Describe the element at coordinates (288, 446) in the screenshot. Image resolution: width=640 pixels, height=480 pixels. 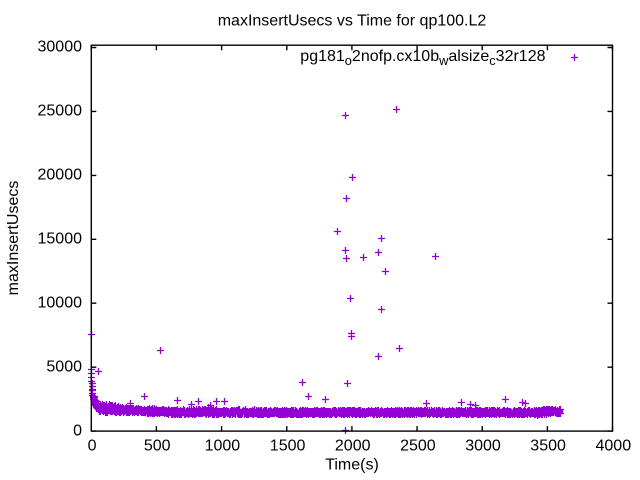
I see `svg-text: 1500` at that location.